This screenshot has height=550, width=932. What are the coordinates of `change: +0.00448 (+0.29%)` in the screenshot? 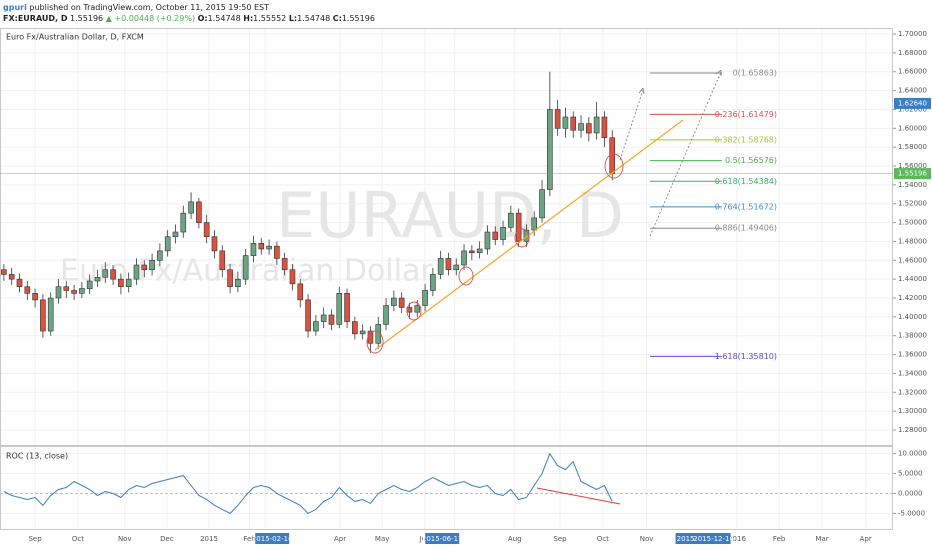 It's located at (154, 18).